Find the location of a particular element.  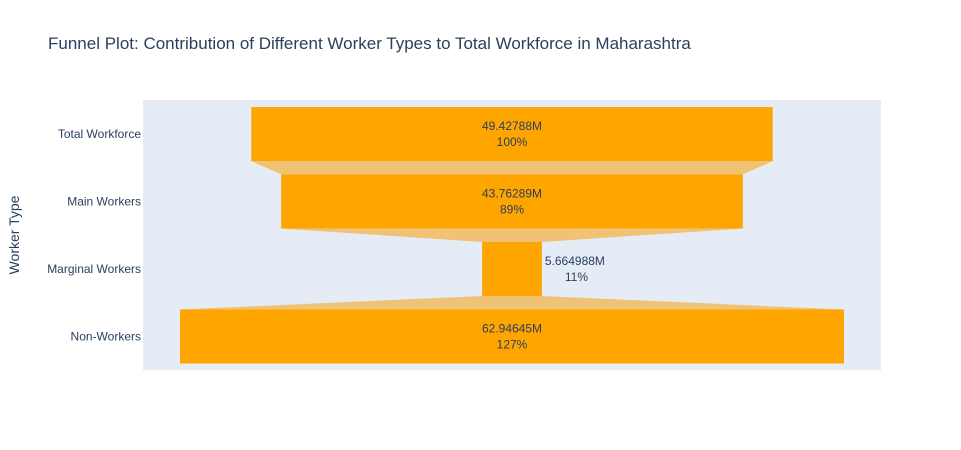

percent-label: 100% is located at coordinates (512, 142).